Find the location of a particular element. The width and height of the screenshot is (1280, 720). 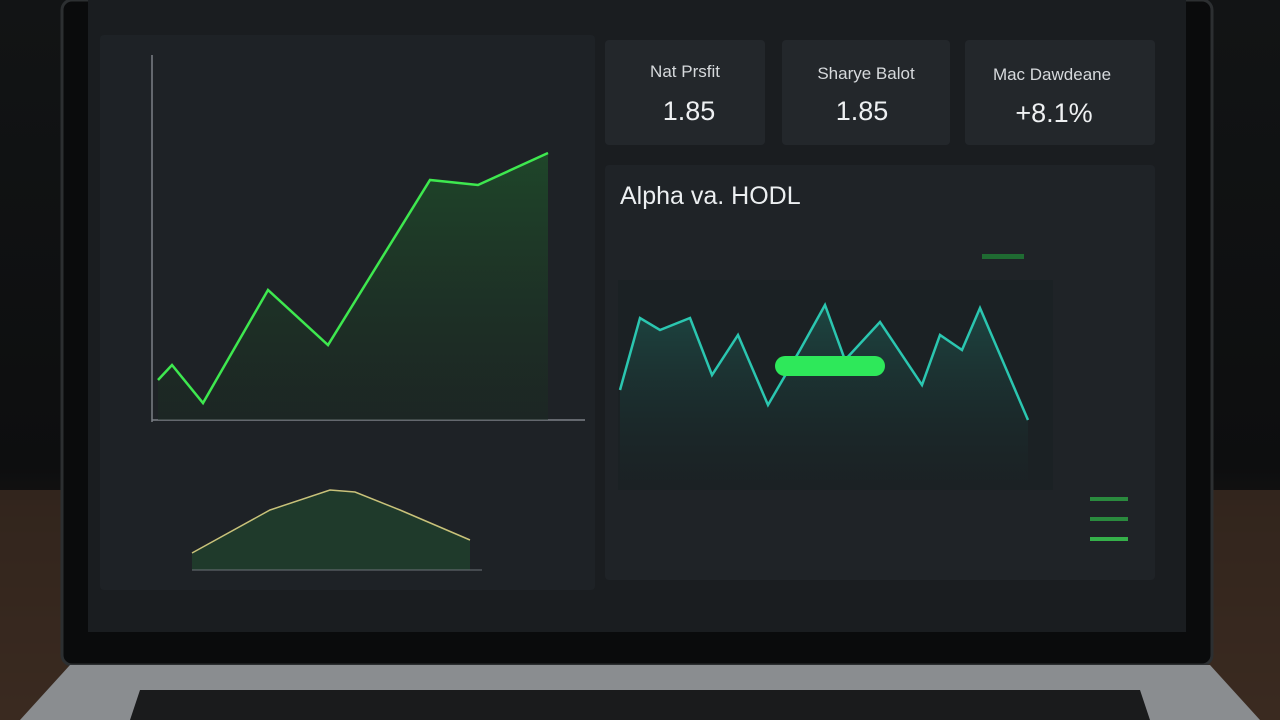

keyboard is located at coordinates (640, 705).